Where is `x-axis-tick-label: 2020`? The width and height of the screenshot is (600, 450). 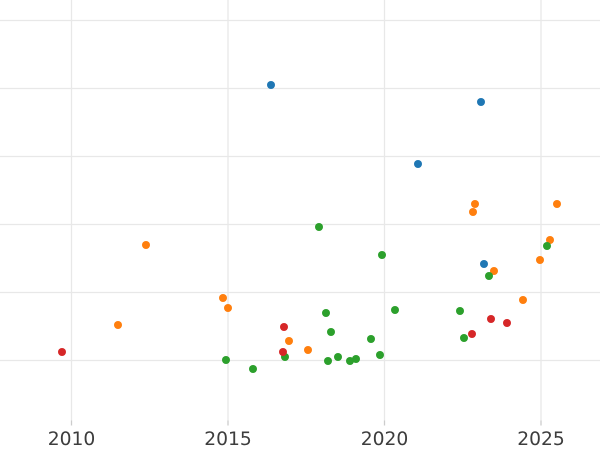
x-axis-tick-label: 2020 is located at coordinates (385, 439).